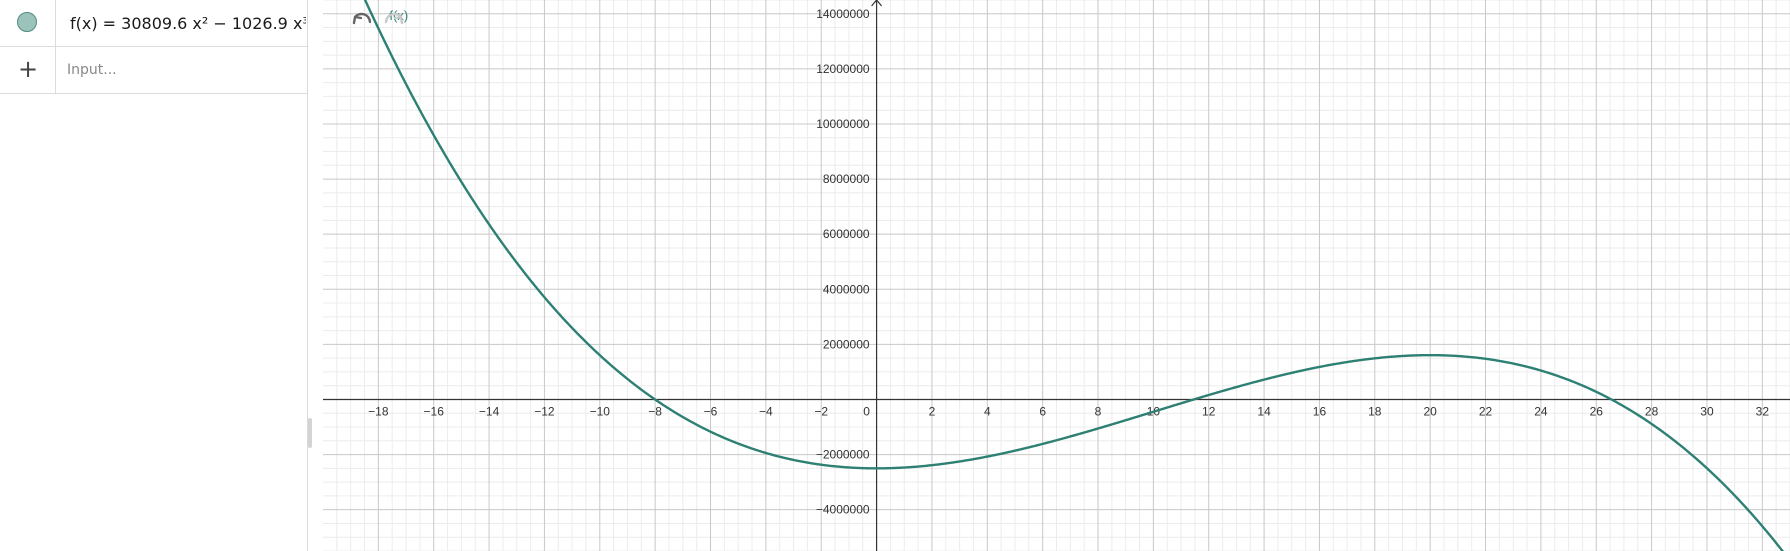 The height and width of the screenshot is (551, 1790). What do you see at coordinates (821, 411) in the screenshot?
I see `x-tick-label: −2` at bounding box center [821, 411].